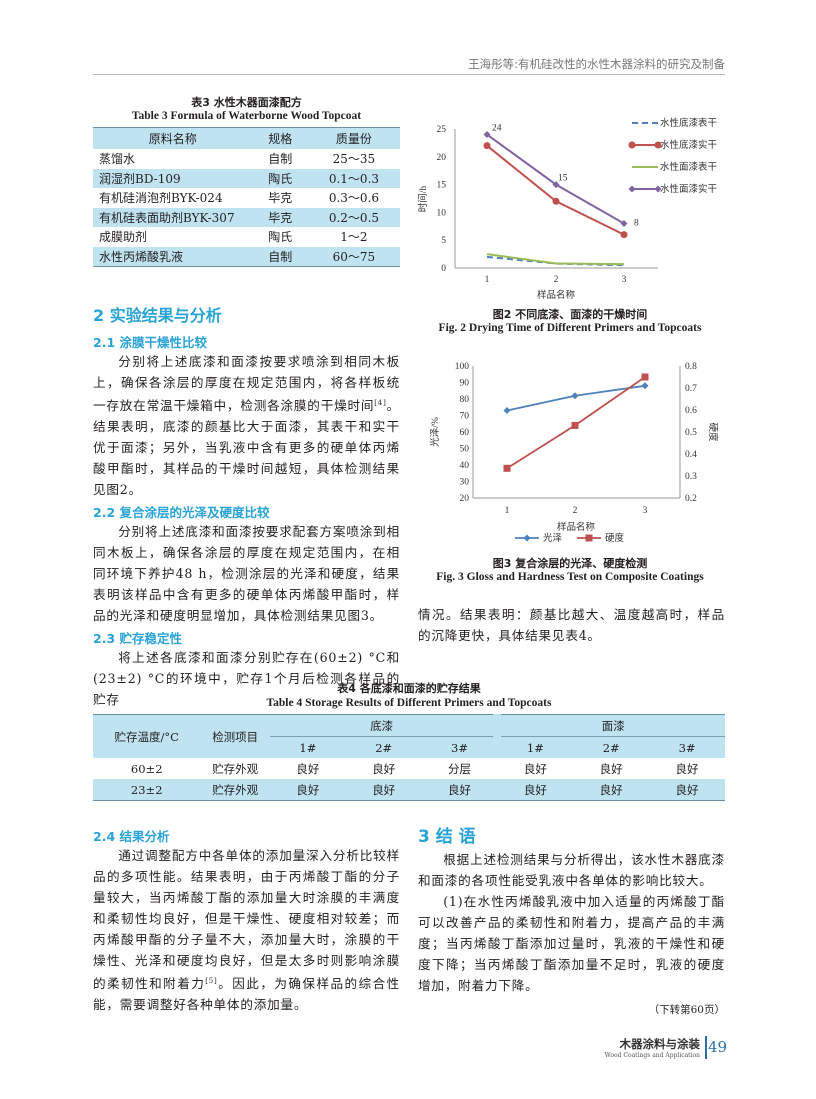 This screenshot has height=1099, width=816. Describe the element at coordinates (235, 736) in the screenshot. I see `col-header: 检测项目` at that location.